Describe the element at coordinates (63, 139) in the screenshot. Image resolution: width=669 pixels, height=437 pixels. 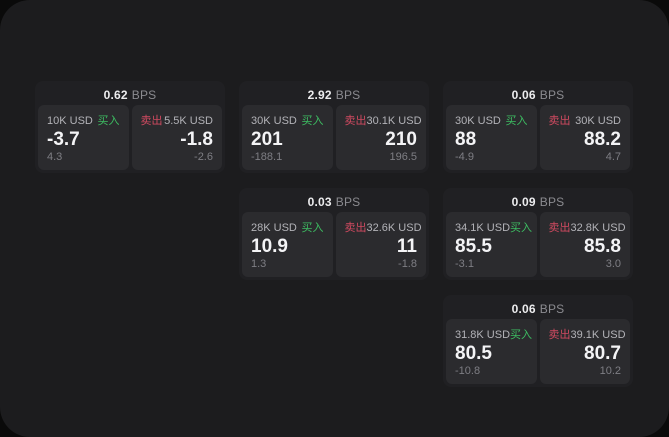
I see `buy-price: -3.7` at that location.